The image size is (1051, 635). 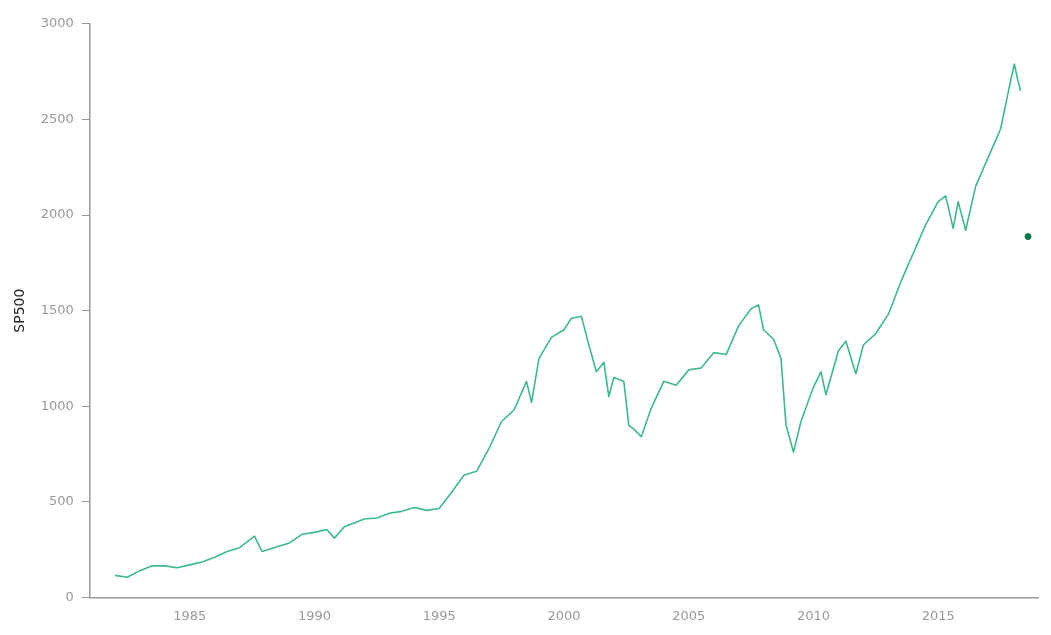 I want to click on y-tick-label: 0, so click(x=69, y=596).